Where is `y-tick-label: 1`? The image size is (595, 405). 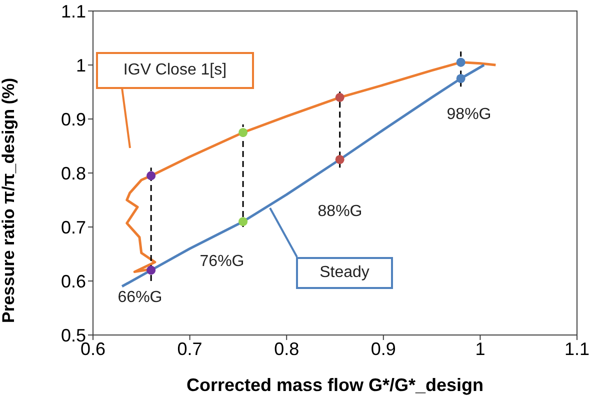
y-tick-label: 1 is located at coordinates (81, 65).